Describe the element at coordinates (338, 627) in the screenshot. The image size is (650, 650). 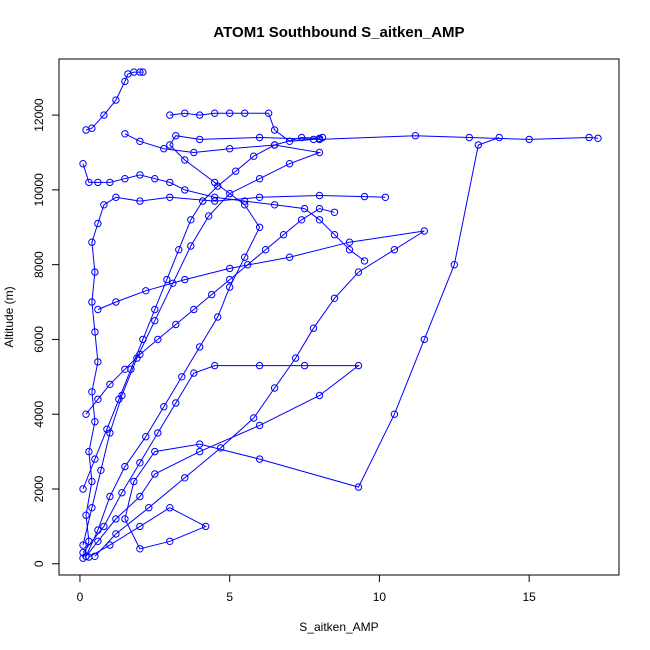
I see `x-axis-label: S_aitken_AMP` at that location.